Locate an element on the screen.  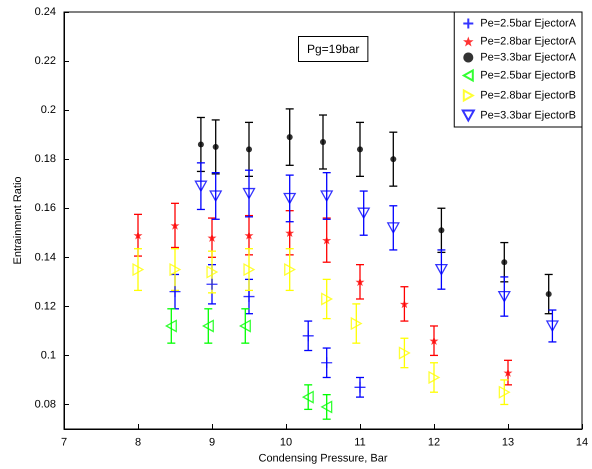
x-tick-label: 11 is located at coordinates (360, 442).